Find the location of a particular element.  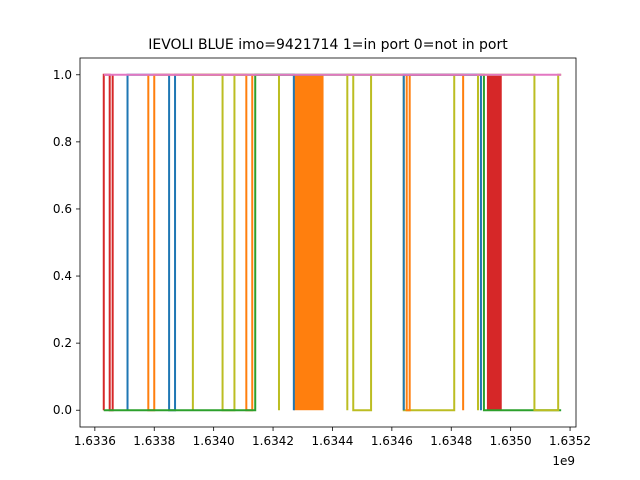

x-tick-label: 1.6348 is located at coordinates (451, 441).